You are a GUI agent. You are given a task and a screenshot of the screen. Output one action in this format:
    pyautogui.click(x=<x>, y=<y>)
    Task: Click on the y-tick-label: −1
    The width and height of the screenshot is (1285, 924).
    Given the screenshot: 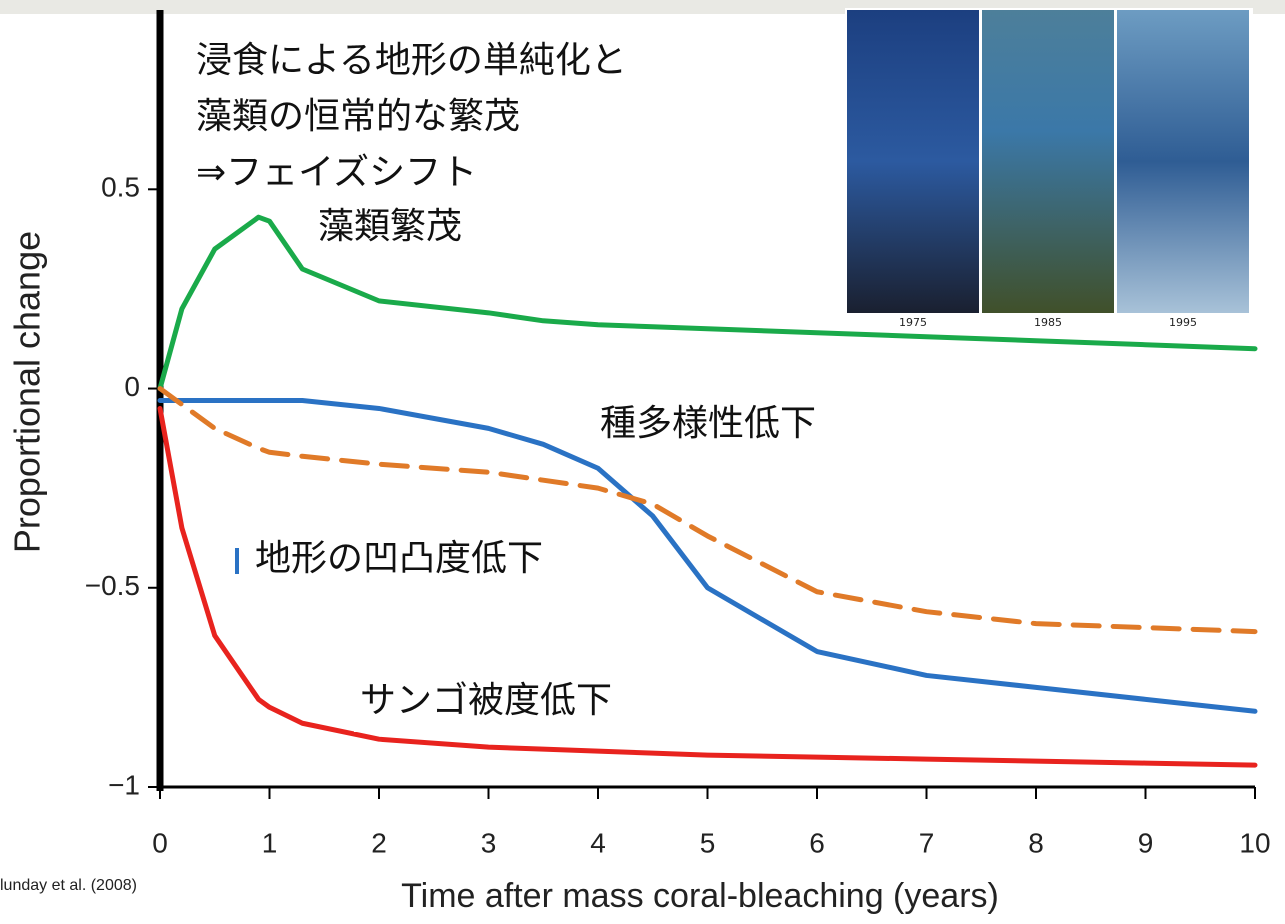 What is the action you would take?
    pyautogui.click(x=124, y=784)
    